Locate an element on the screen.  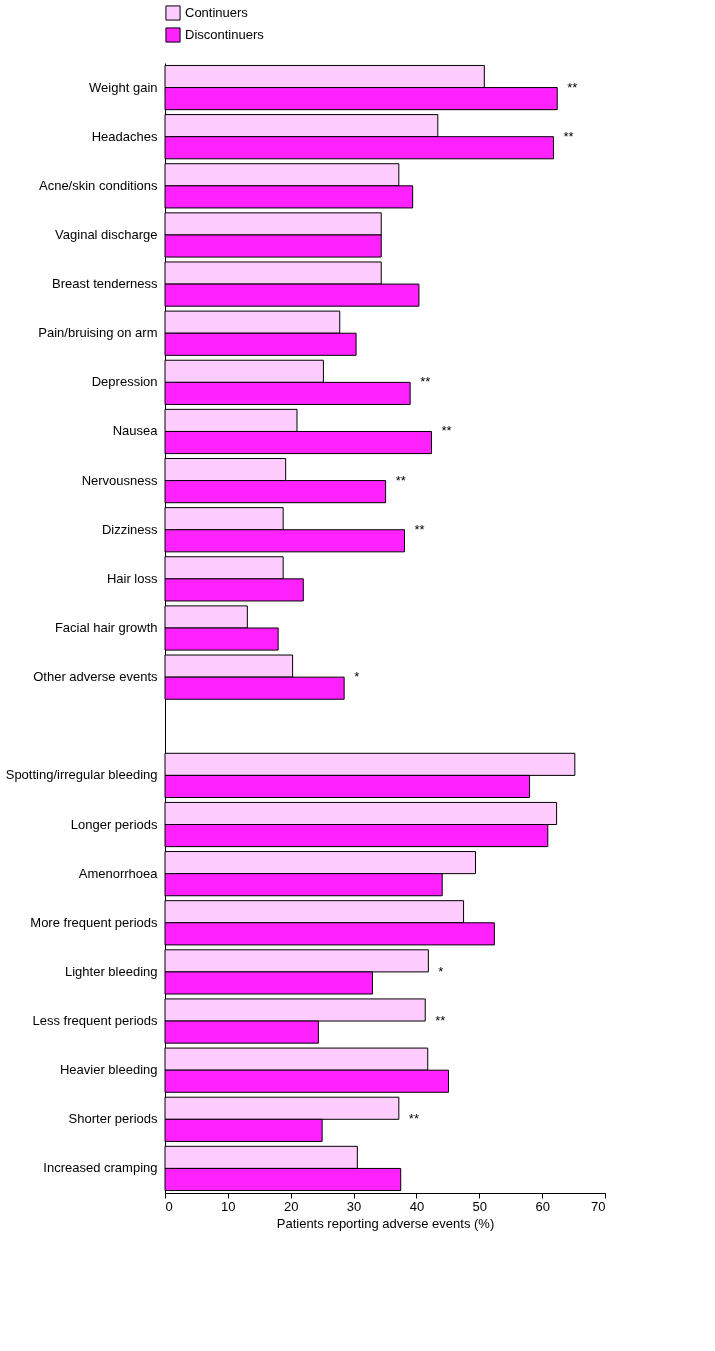
y-tick-label: Breast tenderness is located at coordinates (104, 284).